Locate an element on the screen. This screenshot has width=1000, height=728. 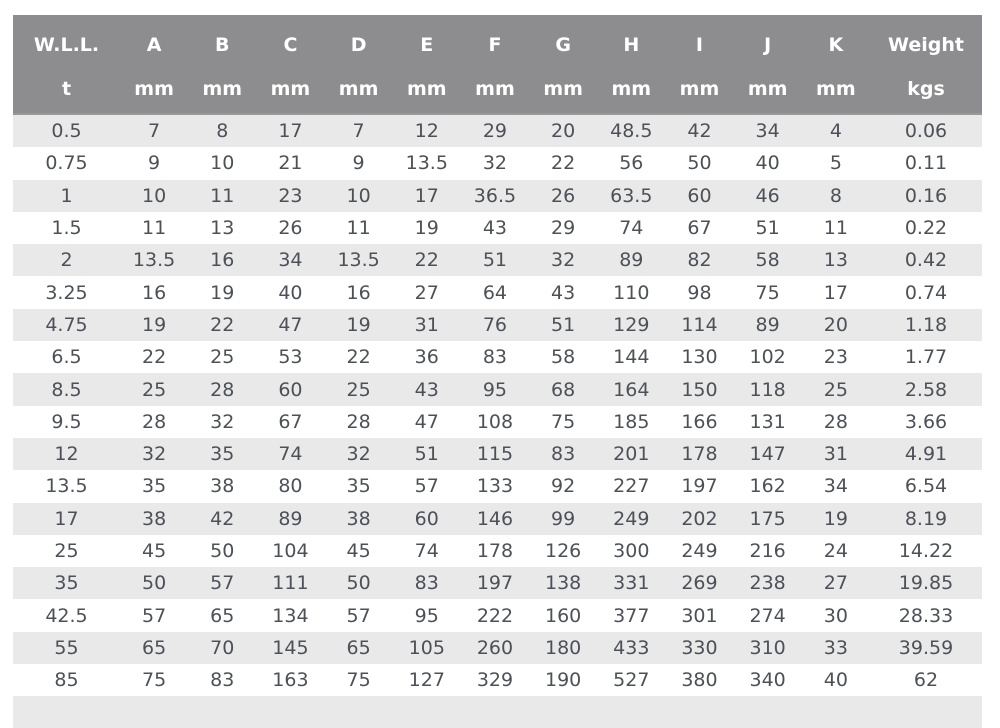
table-cell: 8 is located at coordinates (835, 195).